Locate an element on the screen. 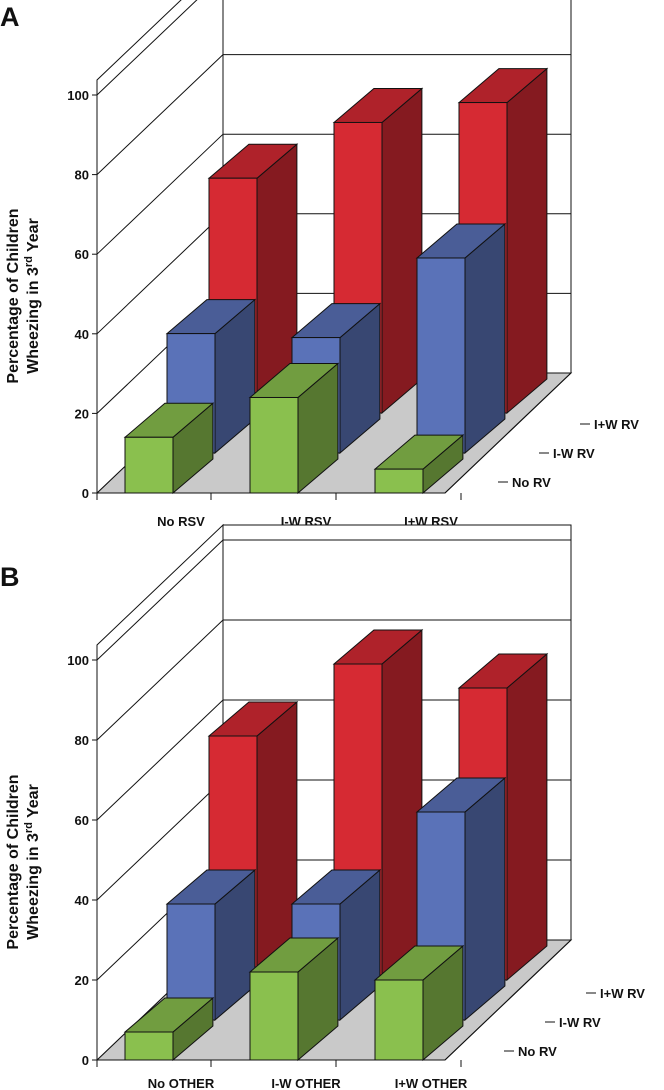  x-tick-label: I+W OTHER is located at coordinates (431, 1083).